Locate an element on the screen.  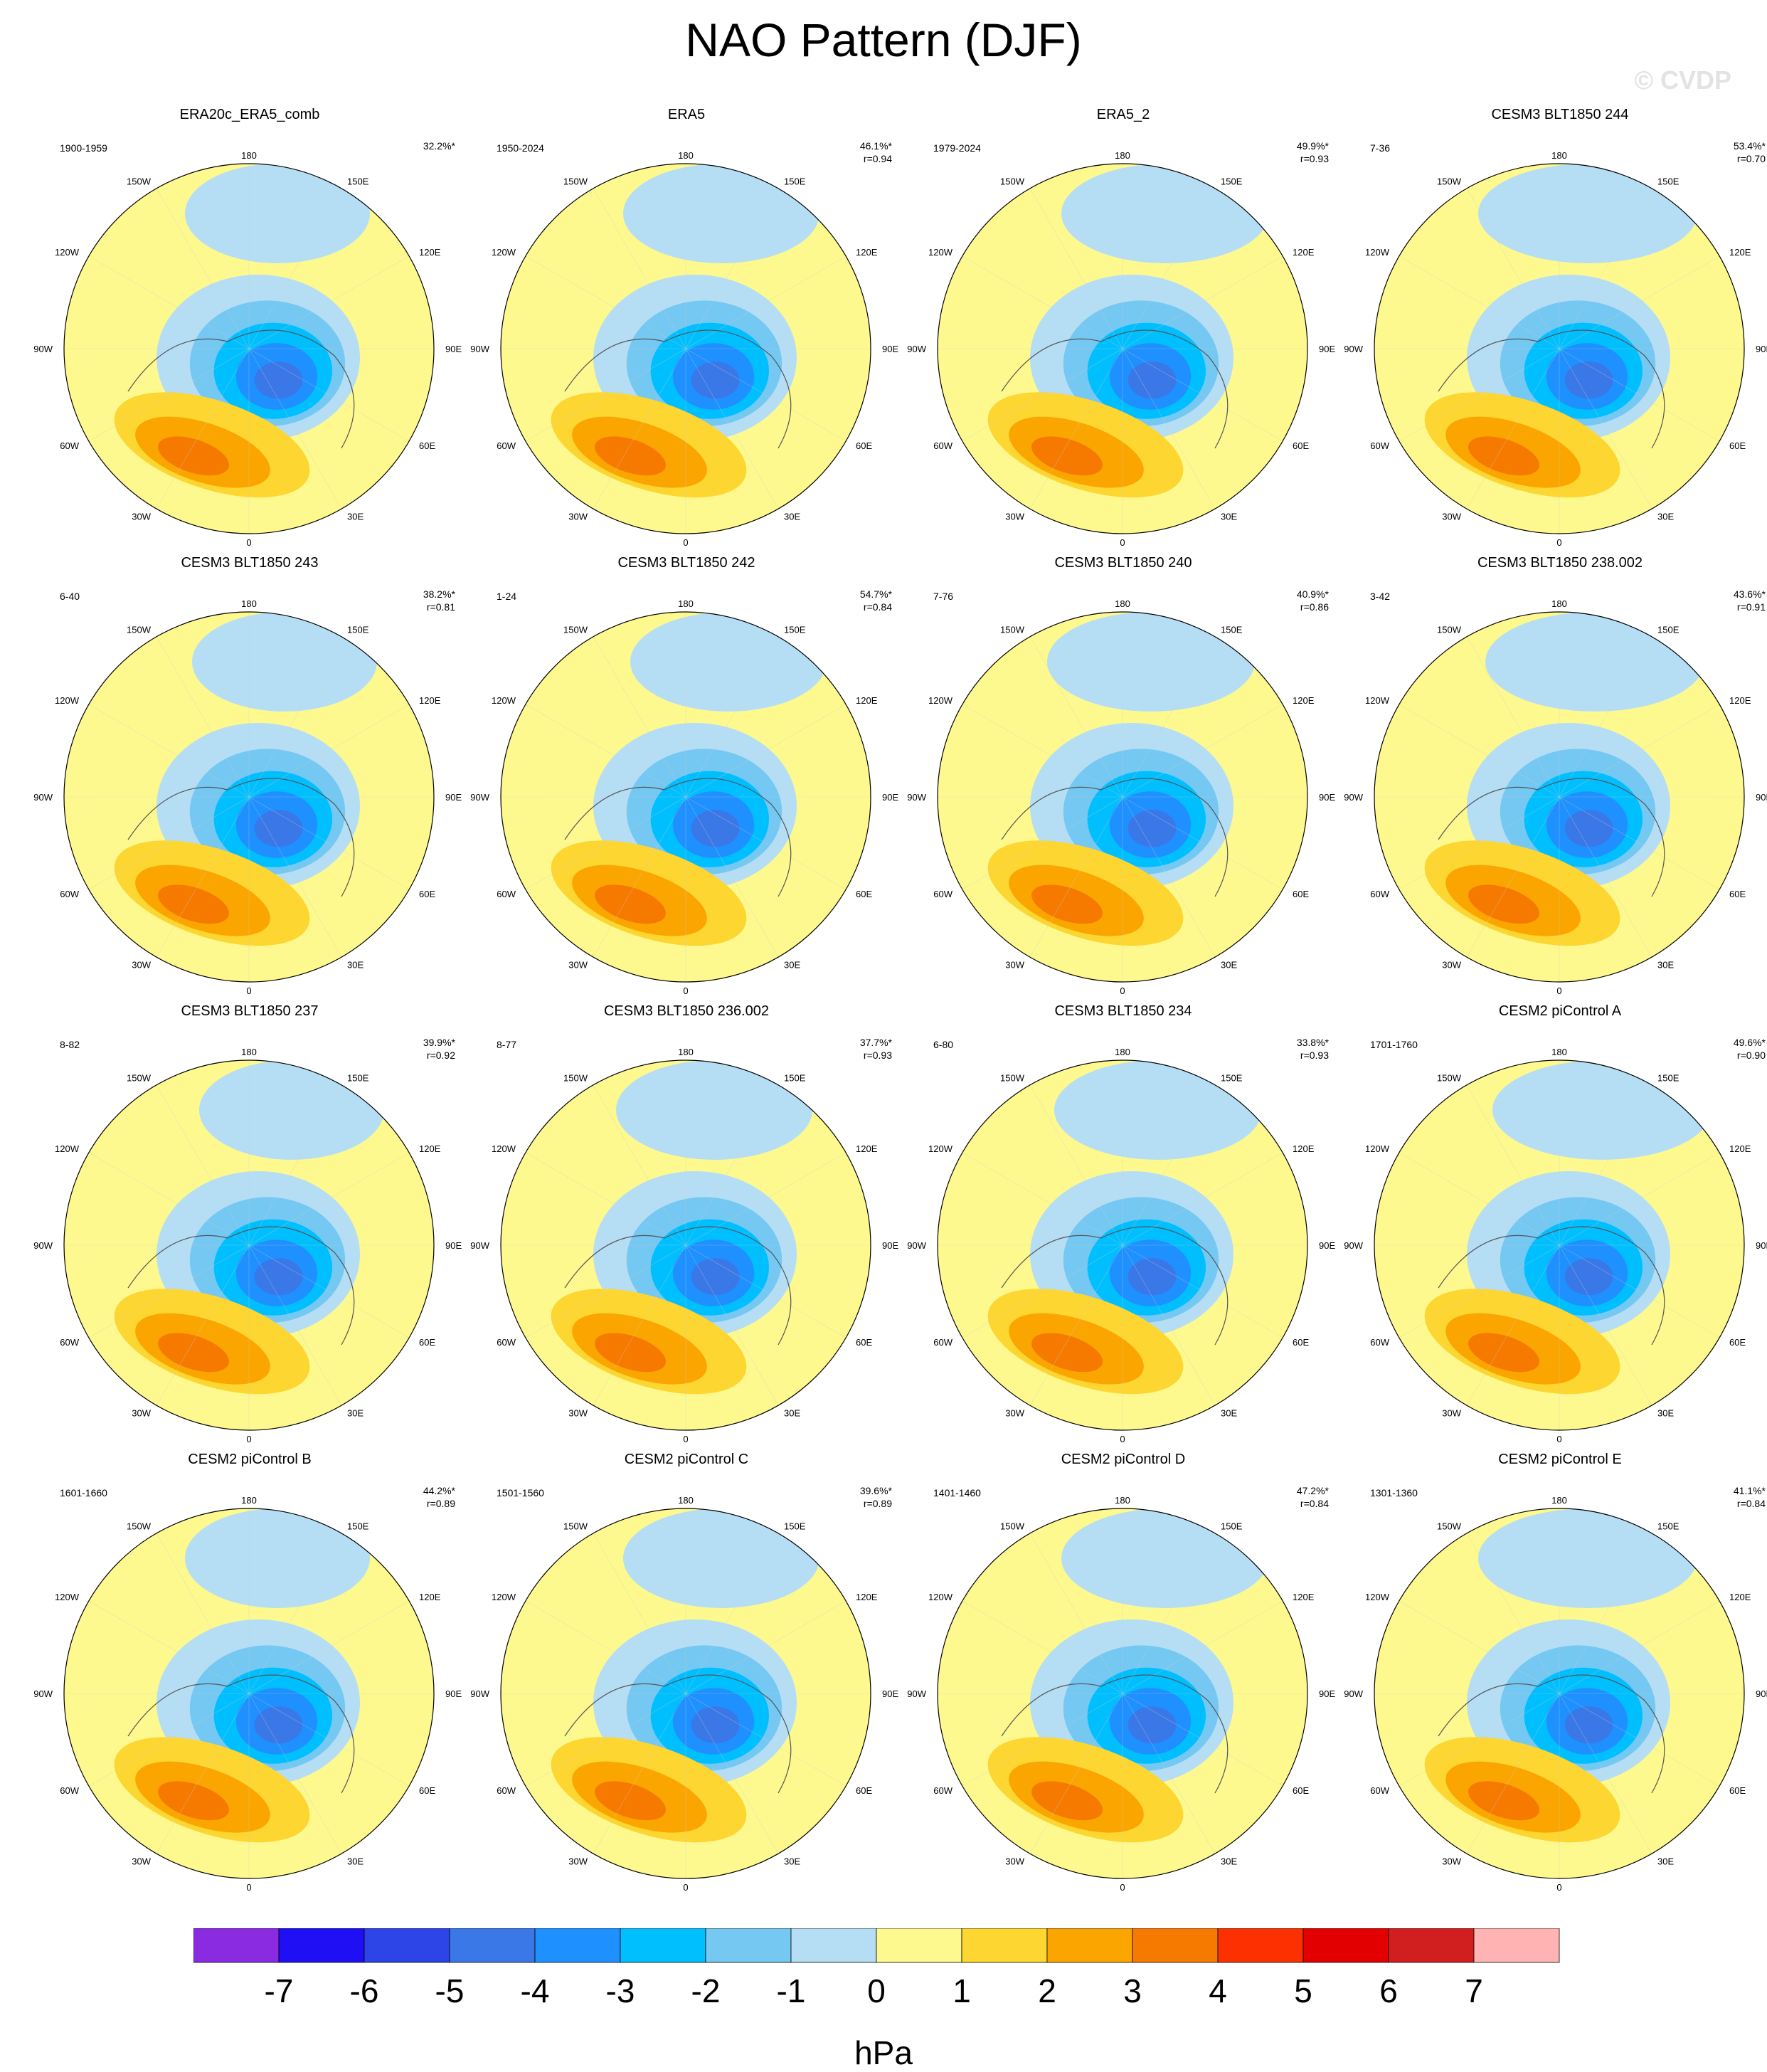
pct-explained: 41.1%* is located at coordinates (1749, 1490).